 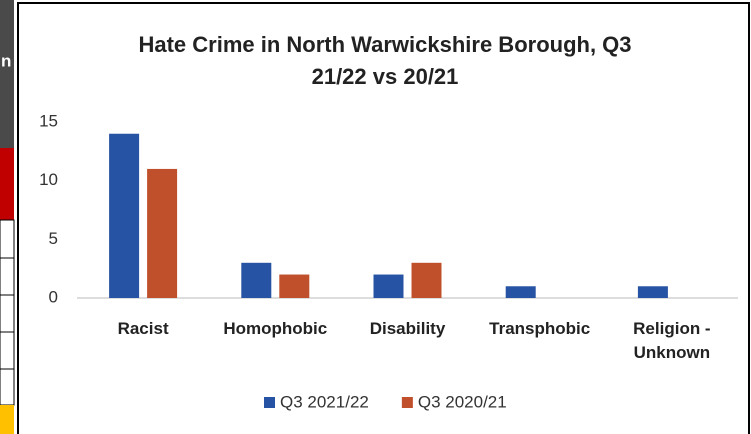 I want to click on x-tick-label: Religion - Unknown, so click(x=672, y=340).